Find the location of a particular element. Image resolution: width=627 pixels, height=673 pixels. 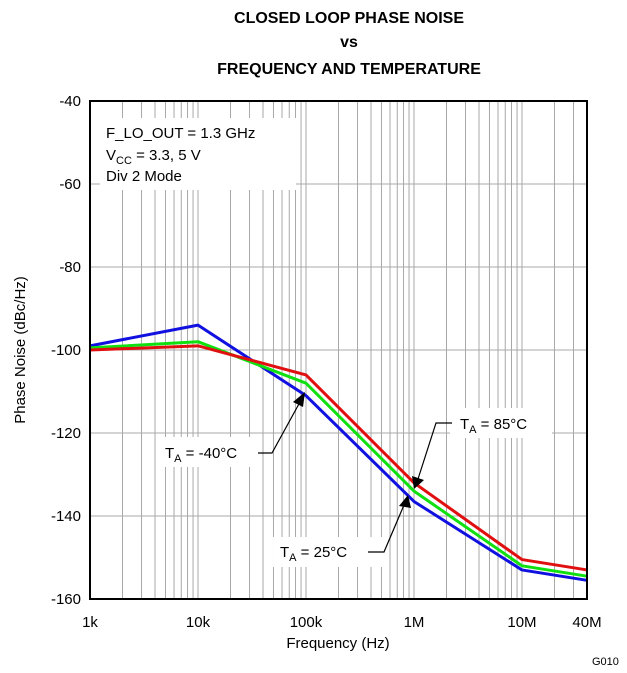

annotation-leader-p25 is located at coordinates (386, 528).